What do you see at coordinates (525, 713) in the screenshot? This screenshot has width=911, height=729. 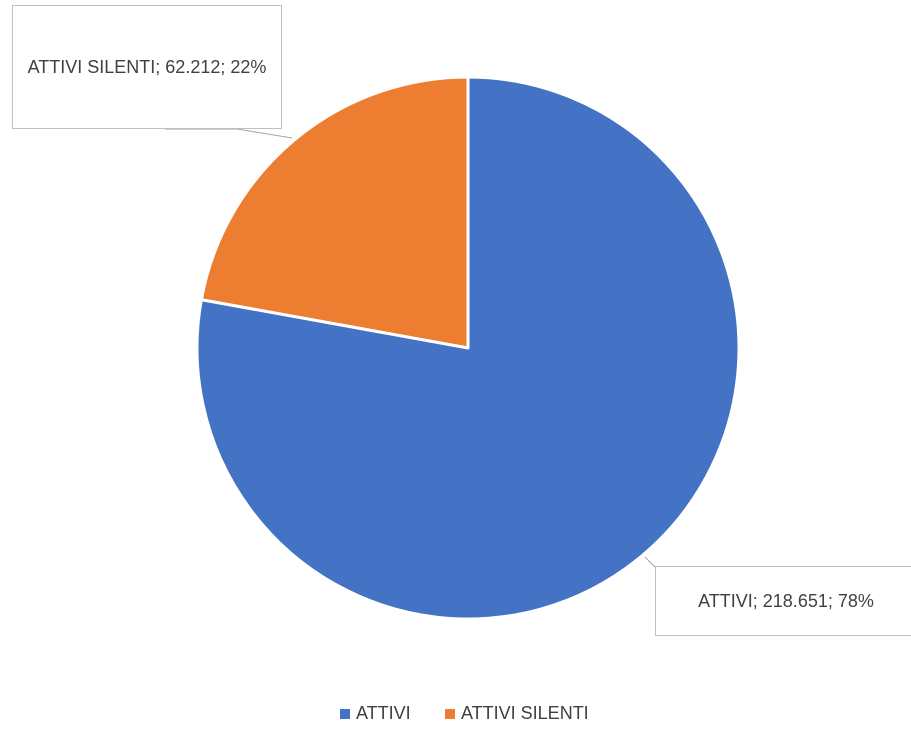 I see `legend-label: ATTIVI SILENTI` at bounding box center [525, 713].